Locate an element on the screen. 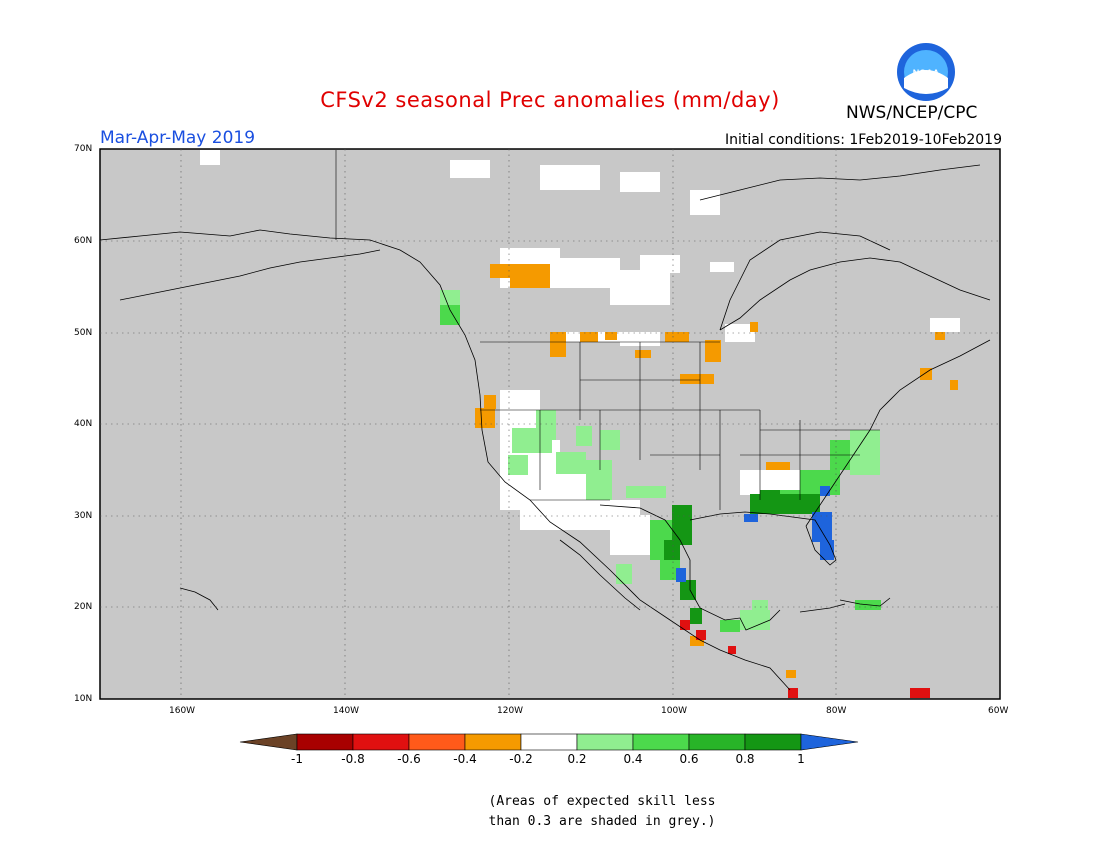 The height and width of the screenshot is (850, 1100). skill-note-line: (Areas of expected skill less is located at coordinates (602, 801).